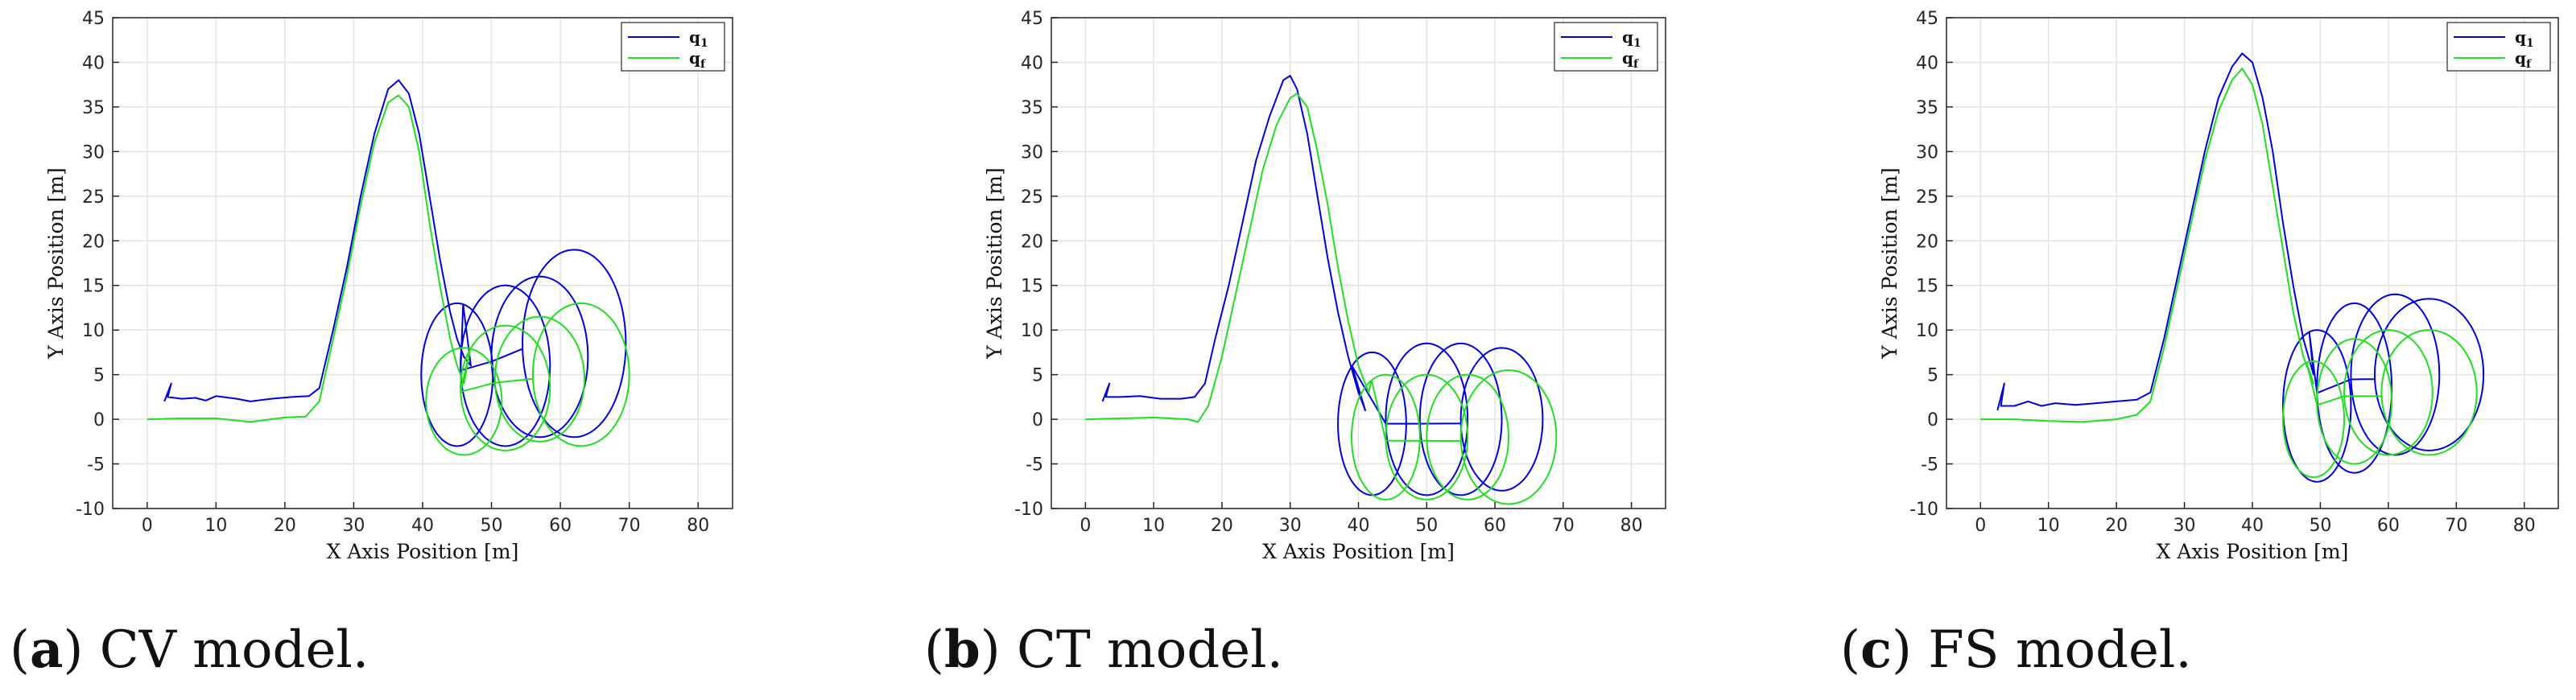  I want to click on caption-text-b: CT model., so click(1141, 650).